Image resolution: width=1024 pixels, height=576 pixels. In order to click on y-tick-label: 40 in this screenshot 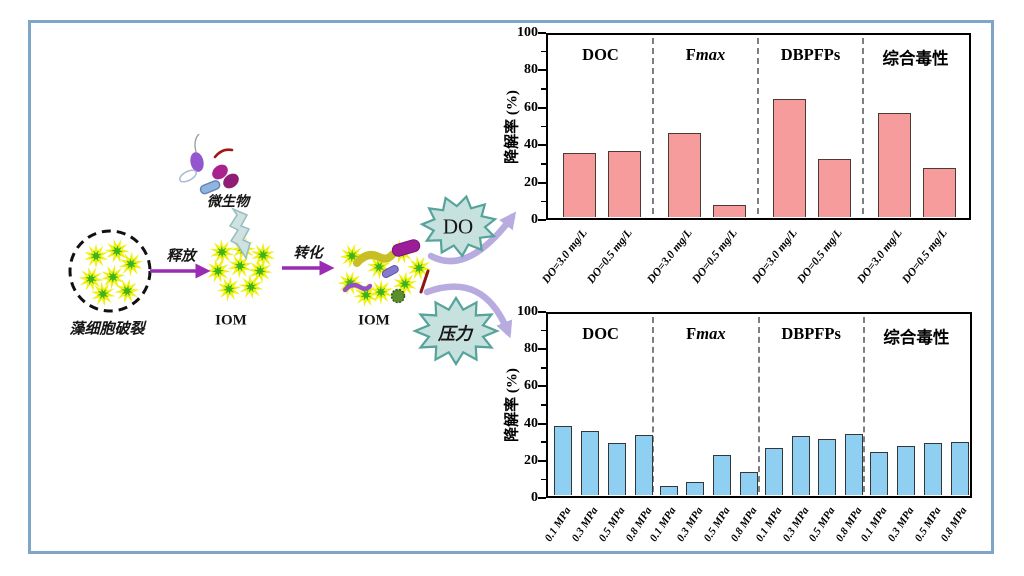, I will do `click(531, 423)`.